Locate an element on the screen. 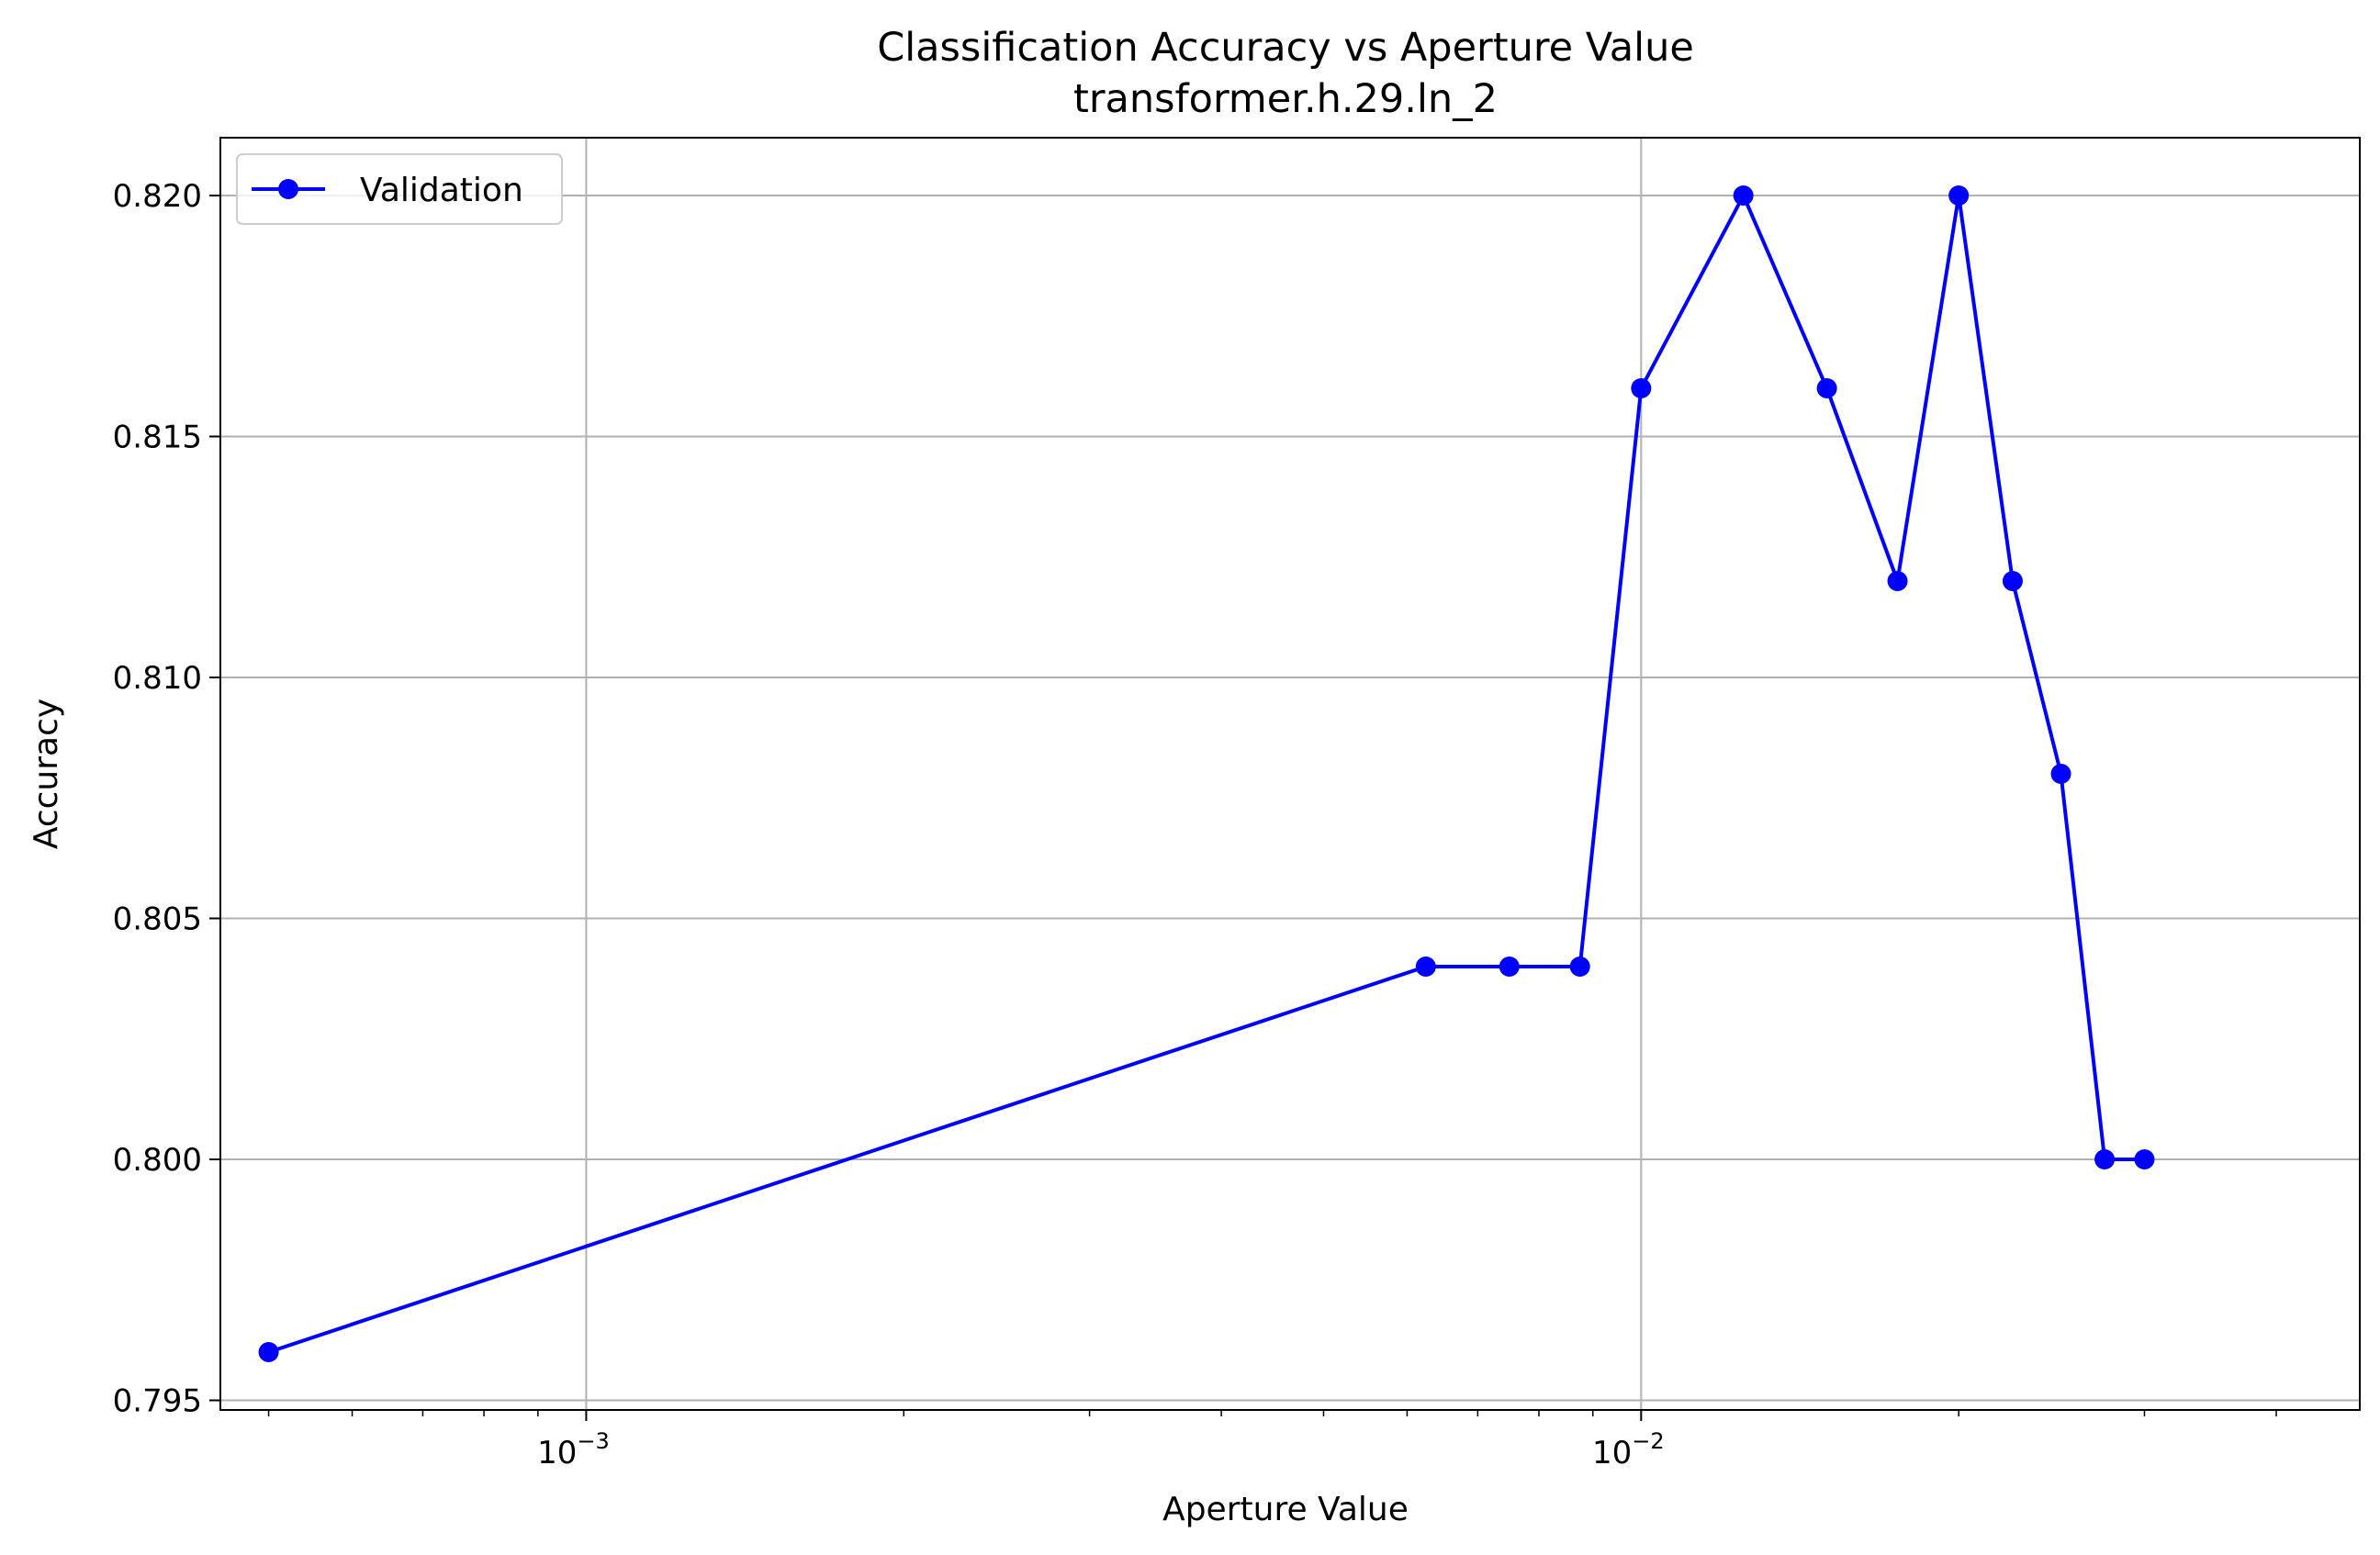 The width and height of the screenshot is (2380, 1555). y-axis-label: Accuracy is located at coordinates (46, 774).